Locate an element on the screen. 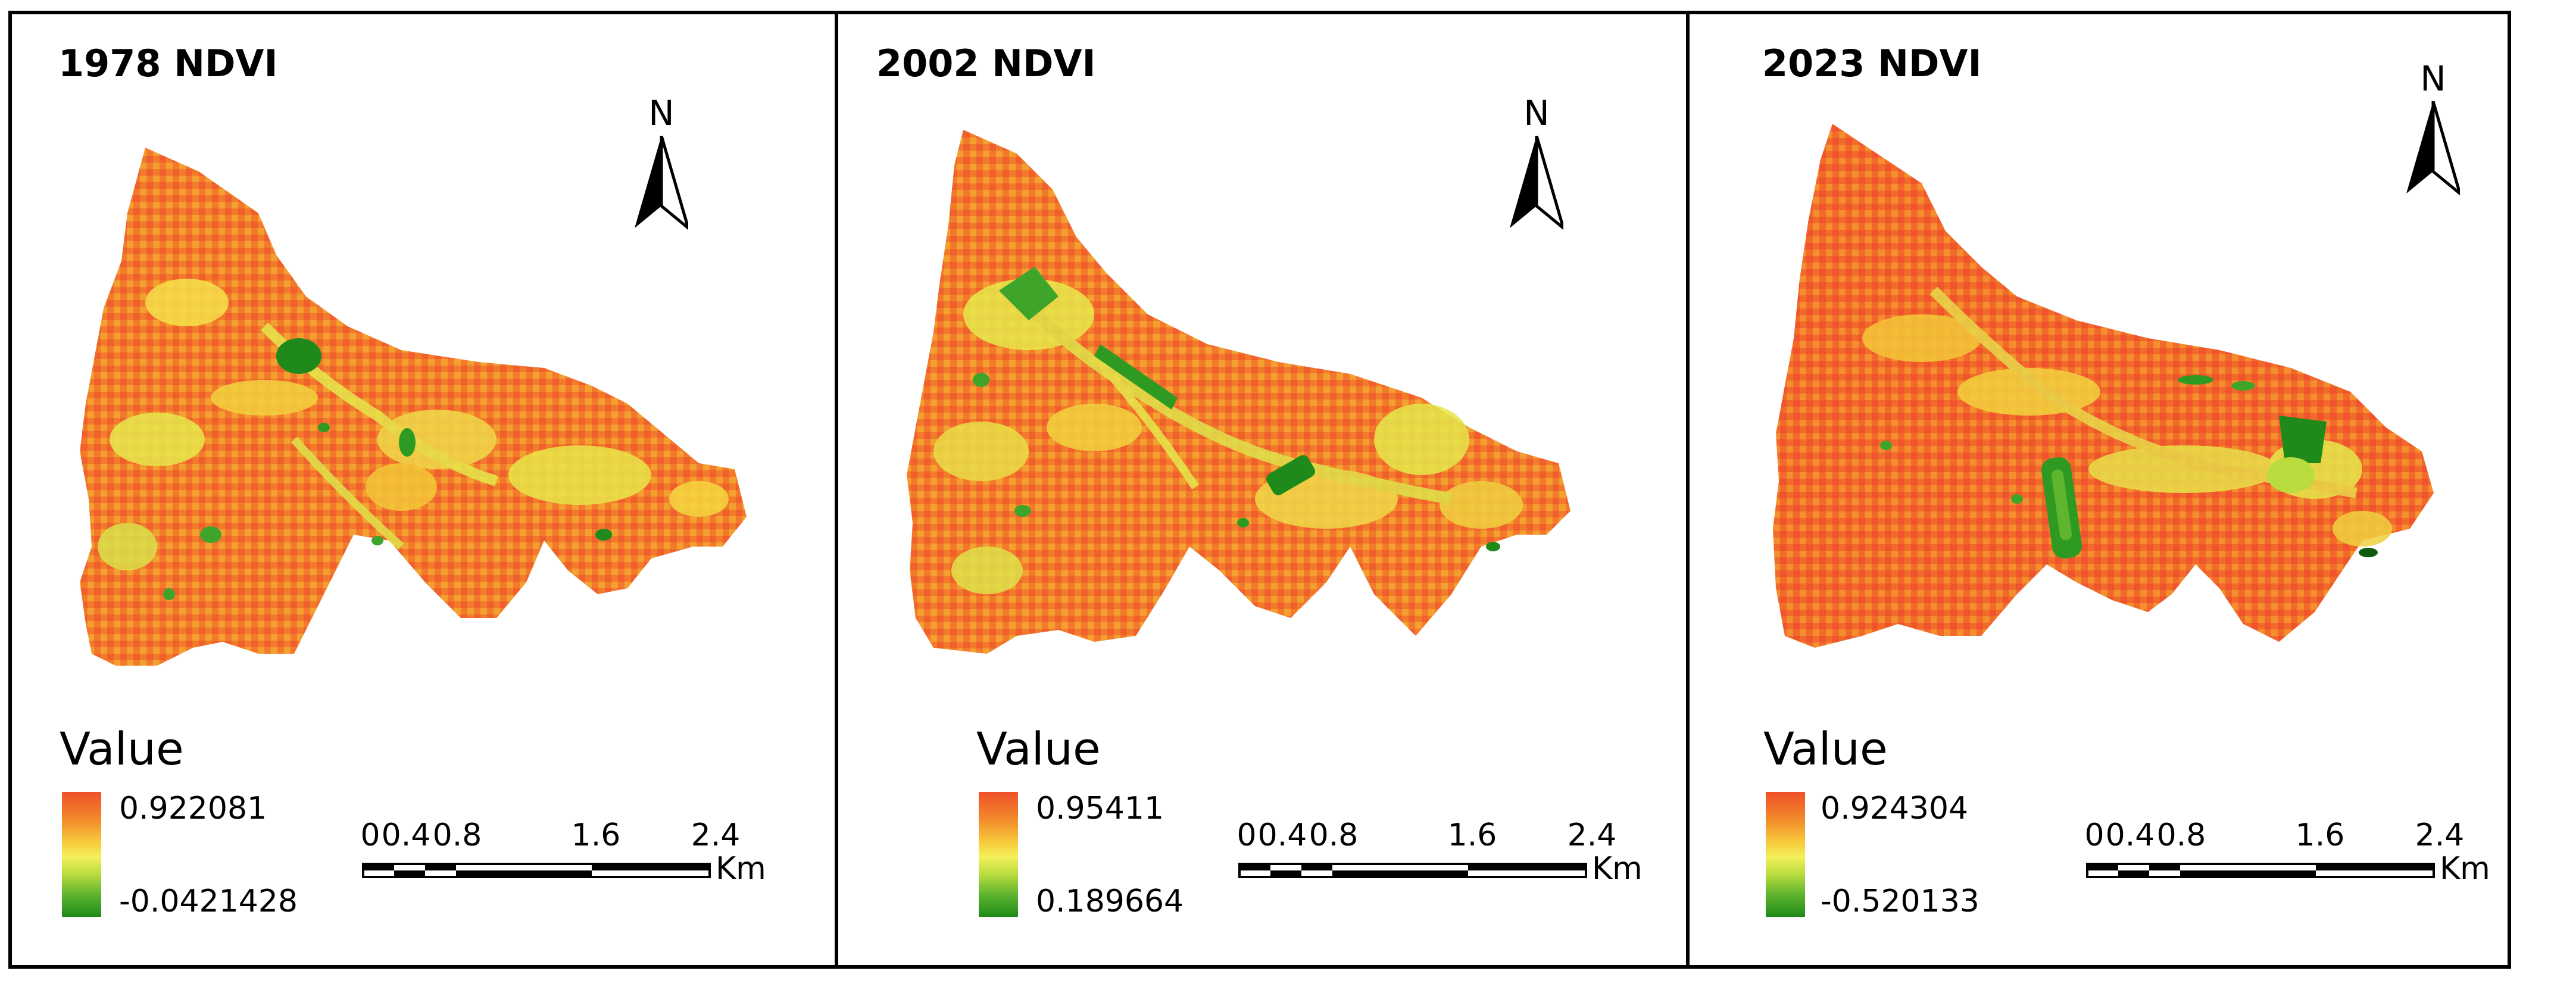  panel-title: 2002 NDVI is located at coordinates (986, 63).